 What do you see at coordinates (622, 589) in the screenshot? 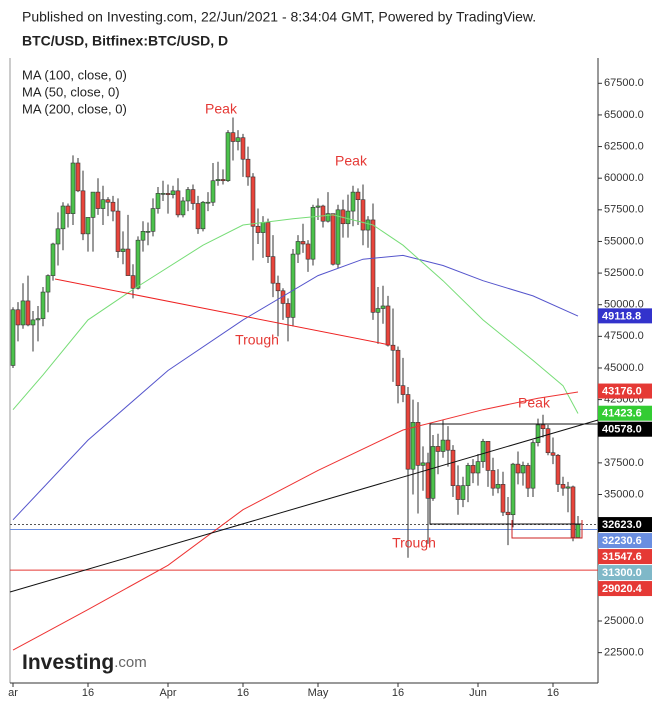
I see `price-label: 29020.4` at bounding box center [622, 589].